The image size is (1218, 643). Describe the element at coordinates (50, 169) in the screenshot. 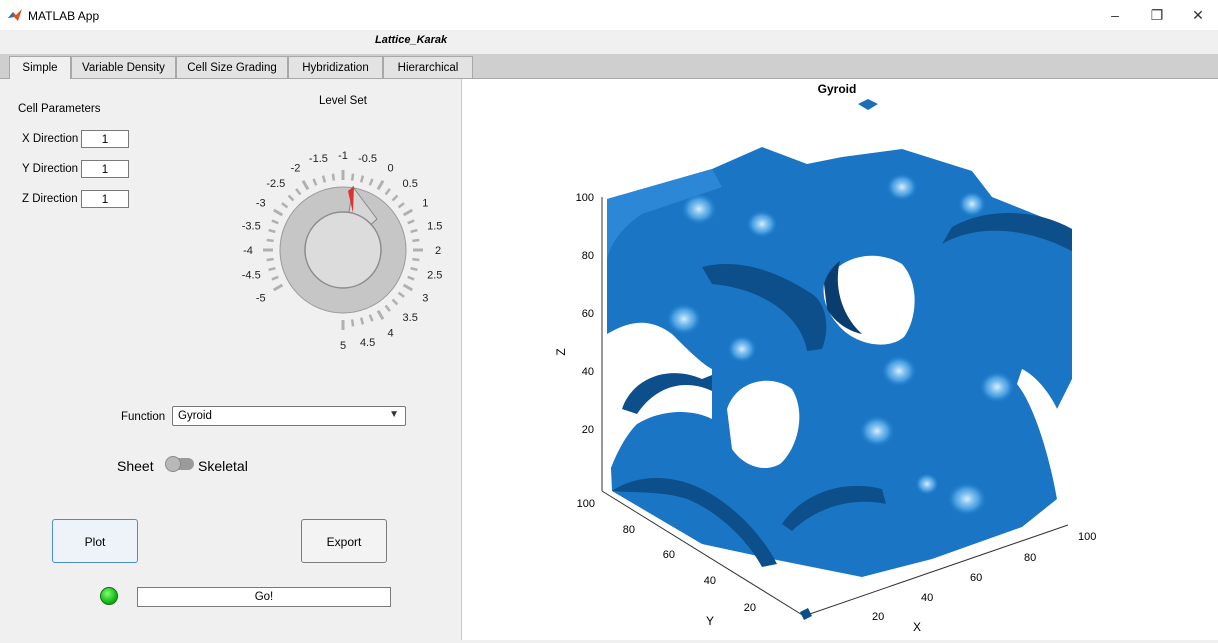

I see `y-direction-label: Y Direction` at that location.